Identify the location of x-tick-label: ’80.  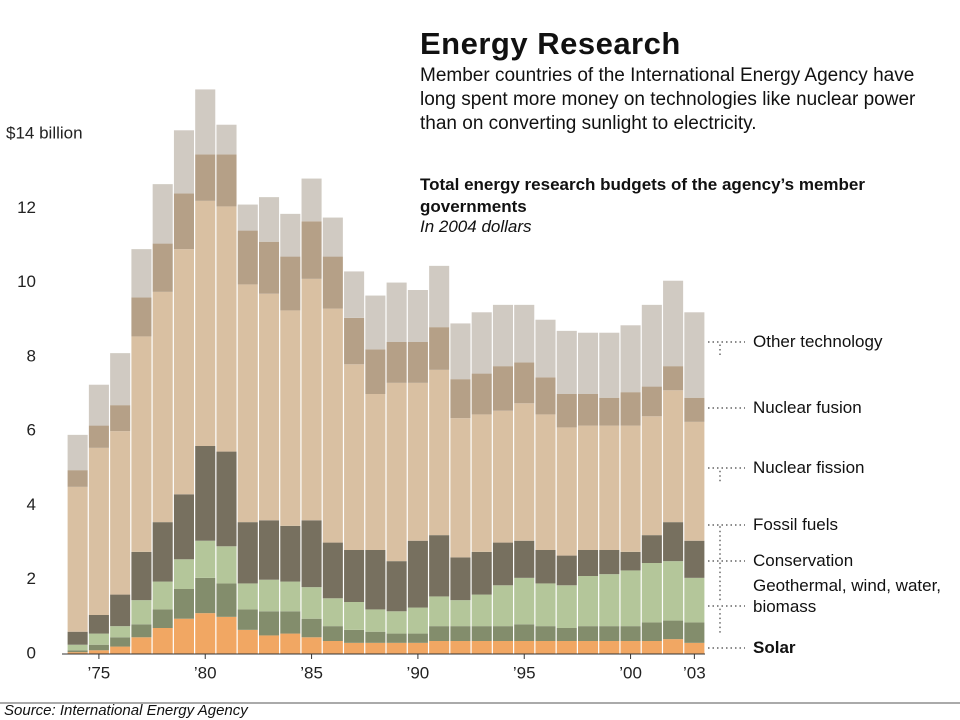
(205, 672).